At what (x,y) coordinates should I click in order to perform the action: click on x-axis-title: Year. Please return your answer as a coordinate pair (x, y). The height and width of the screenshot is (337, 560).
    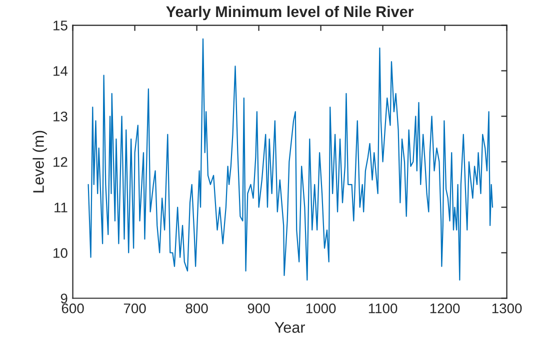
    Looking at the image, I should click on (289, 327).